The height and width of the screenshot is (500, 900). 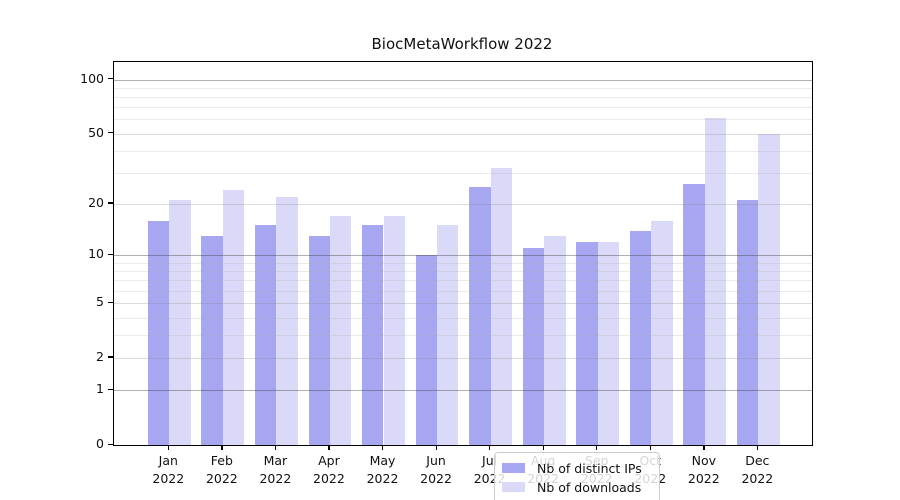 What do you see at coordinates (597, 448) in the screenshot?
I see `x-tick-sep` at bounding box center [597, 448].